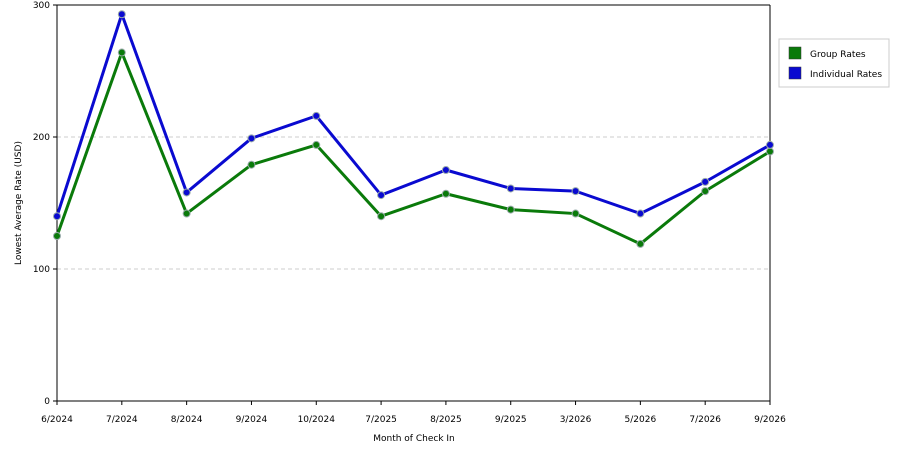 Image resolution: width=900 pixels, height=450 pixels. Describe the element at coordinates (511, 420) in the screenshot. I see `x-tick-label-9/2025: 9/2025` at that location.